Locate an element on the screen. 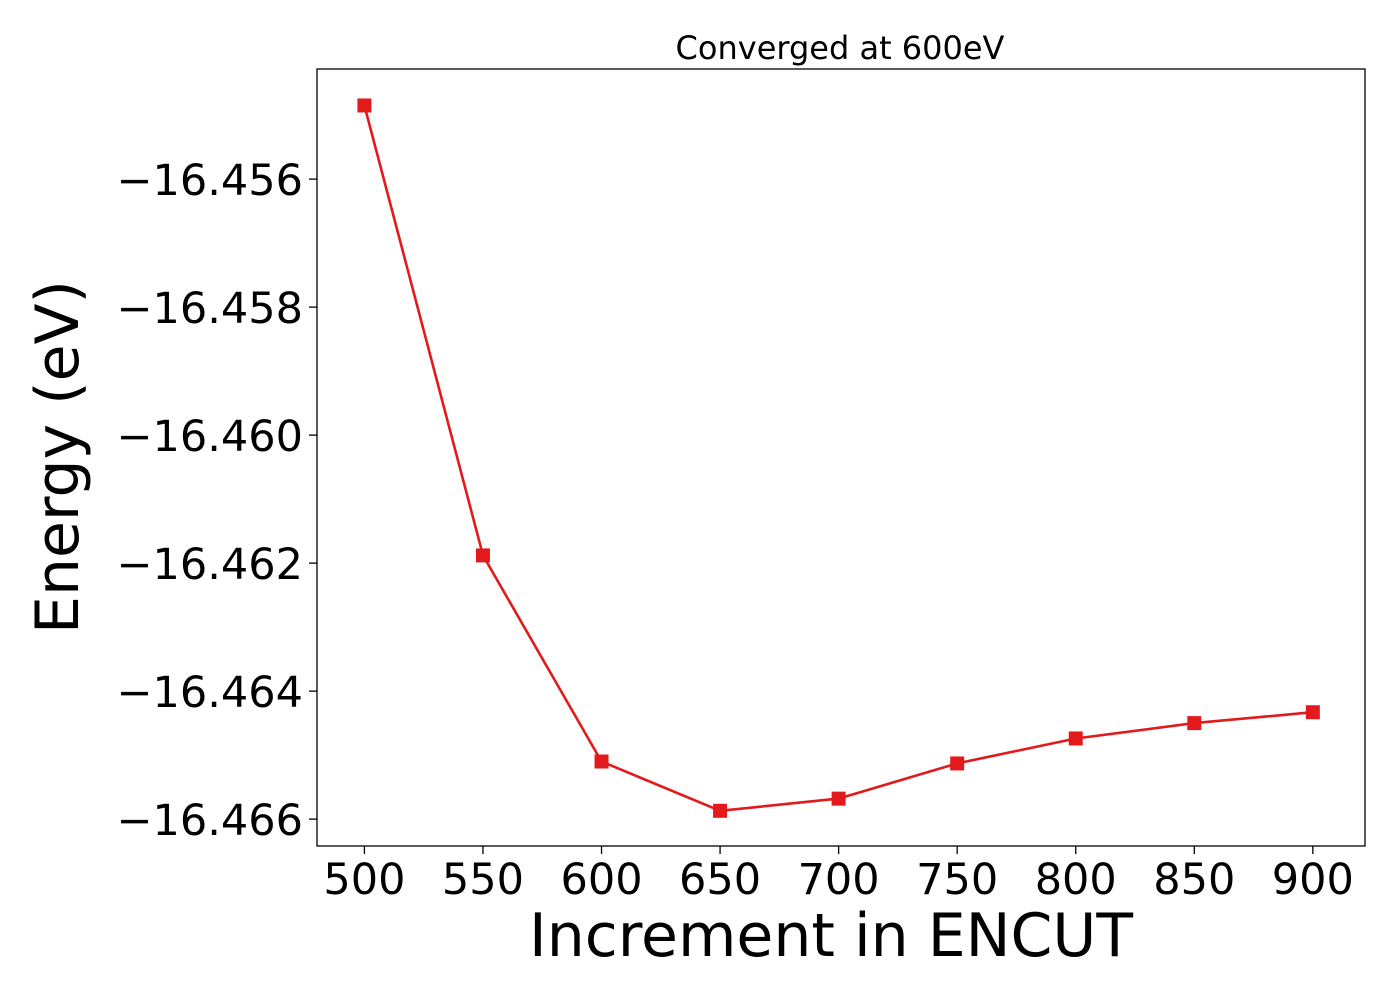 This screenshot has width=1400, height=1000. x-tick-label: 650 is located at coordinates (720, 880).